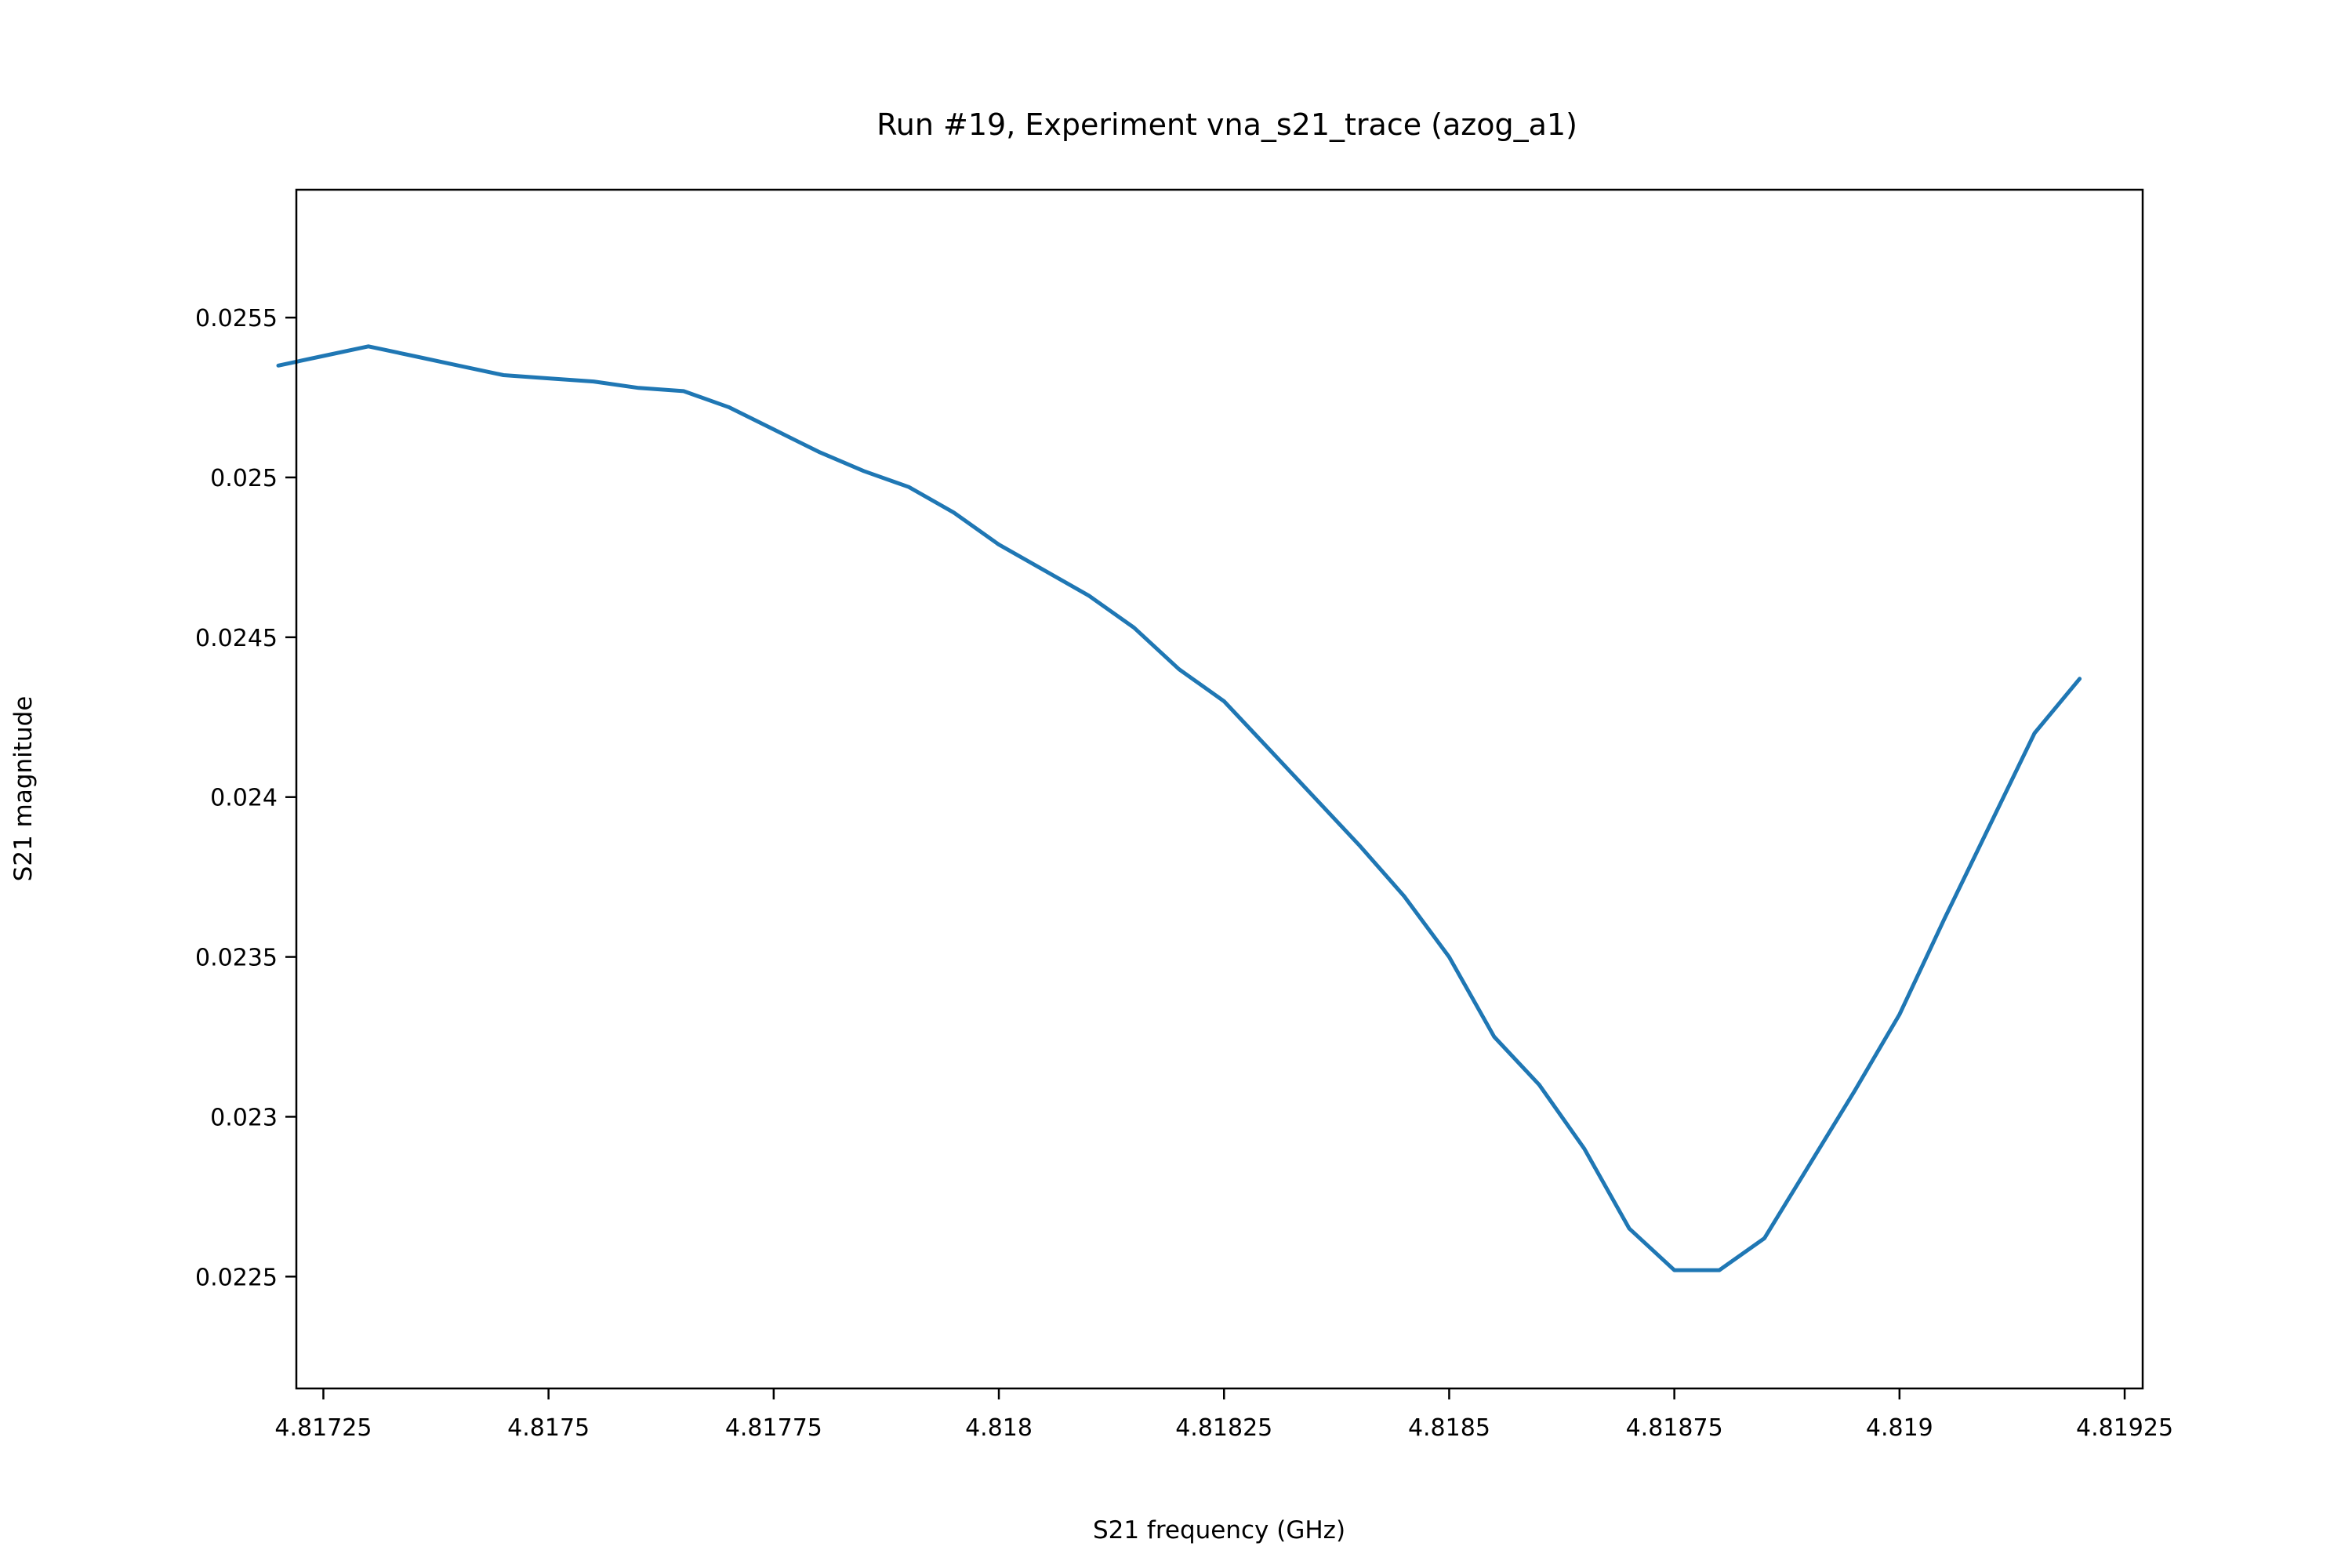 This screenshot has height=1568, width=2352. I want to click on x-tick-label: 4.8175, so click(548, 1428).